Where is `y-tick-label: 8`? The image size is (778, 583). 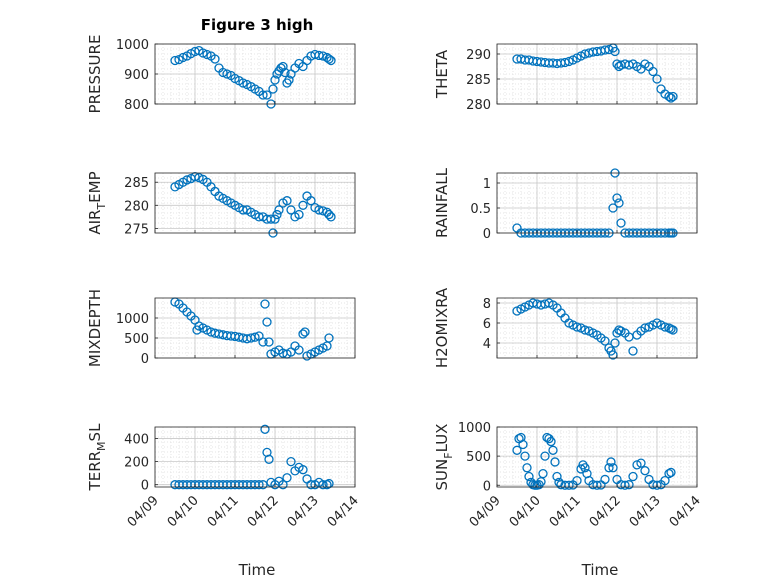
y-tick-label: 8 is located at coordinates (487, 304).